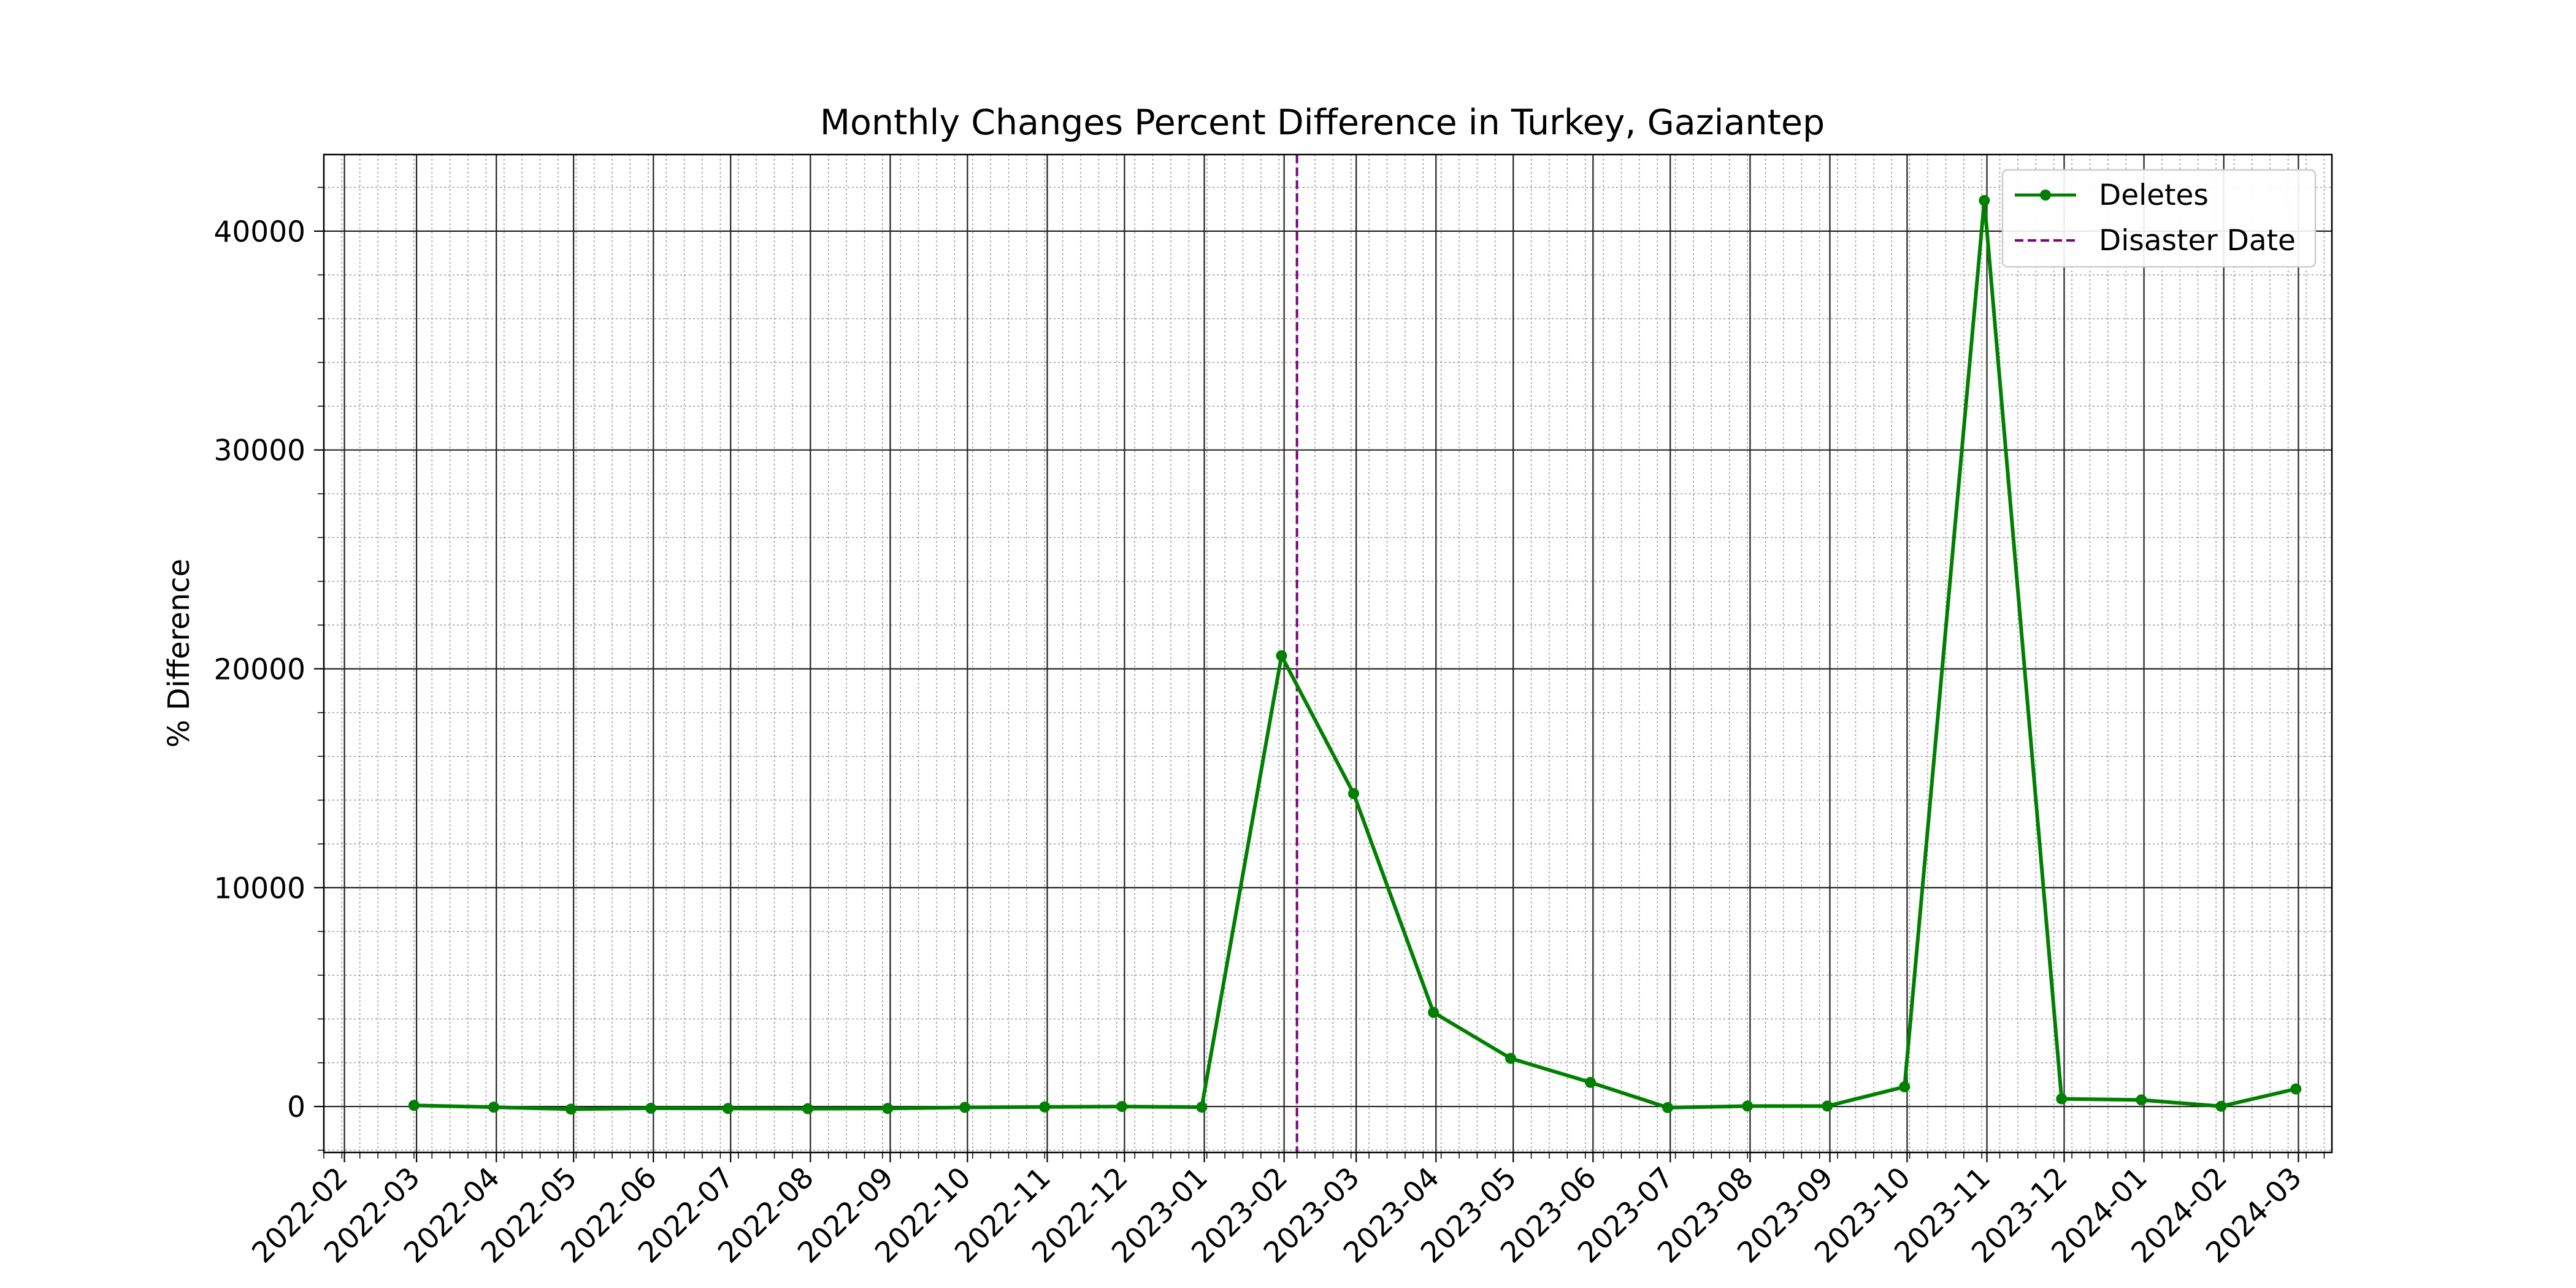 The image size is (2576, 1288). What do you see at coordinates (2154, 195) in the screenshot?
I see `legend-deletes-label: Deletes` at bounding box center [2154, 195].